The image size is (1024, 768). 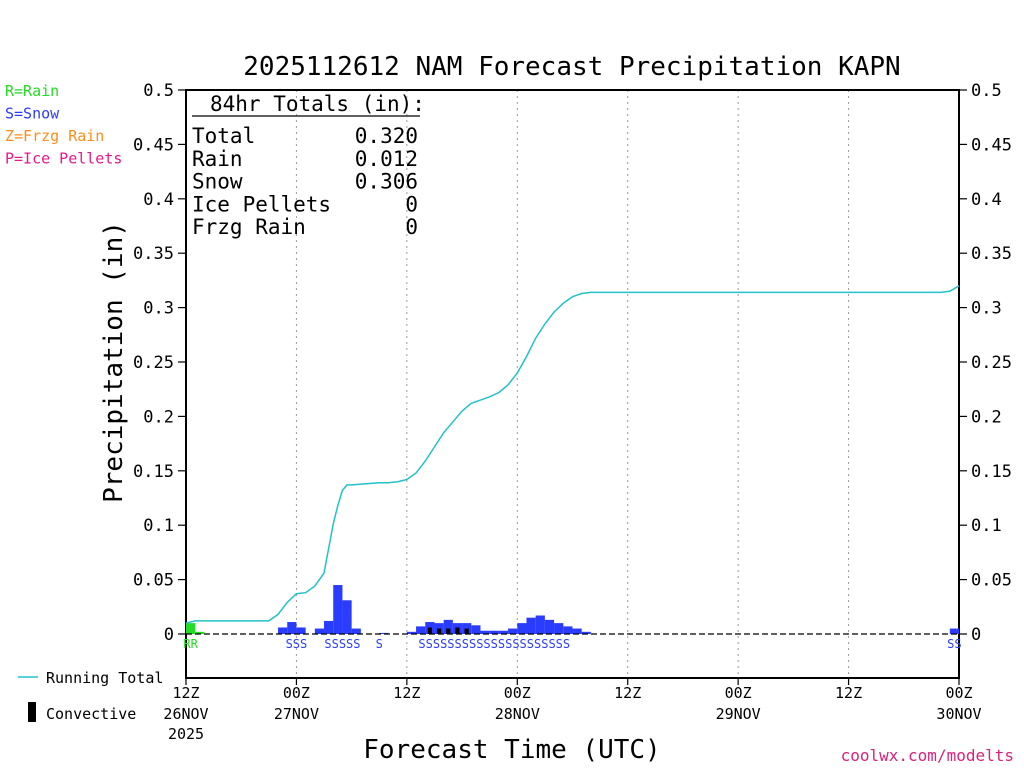 What do you see at coordinates (379, 644) in the screenshot?
I see `precip-type-label: S` at bounding box center [379, 644].